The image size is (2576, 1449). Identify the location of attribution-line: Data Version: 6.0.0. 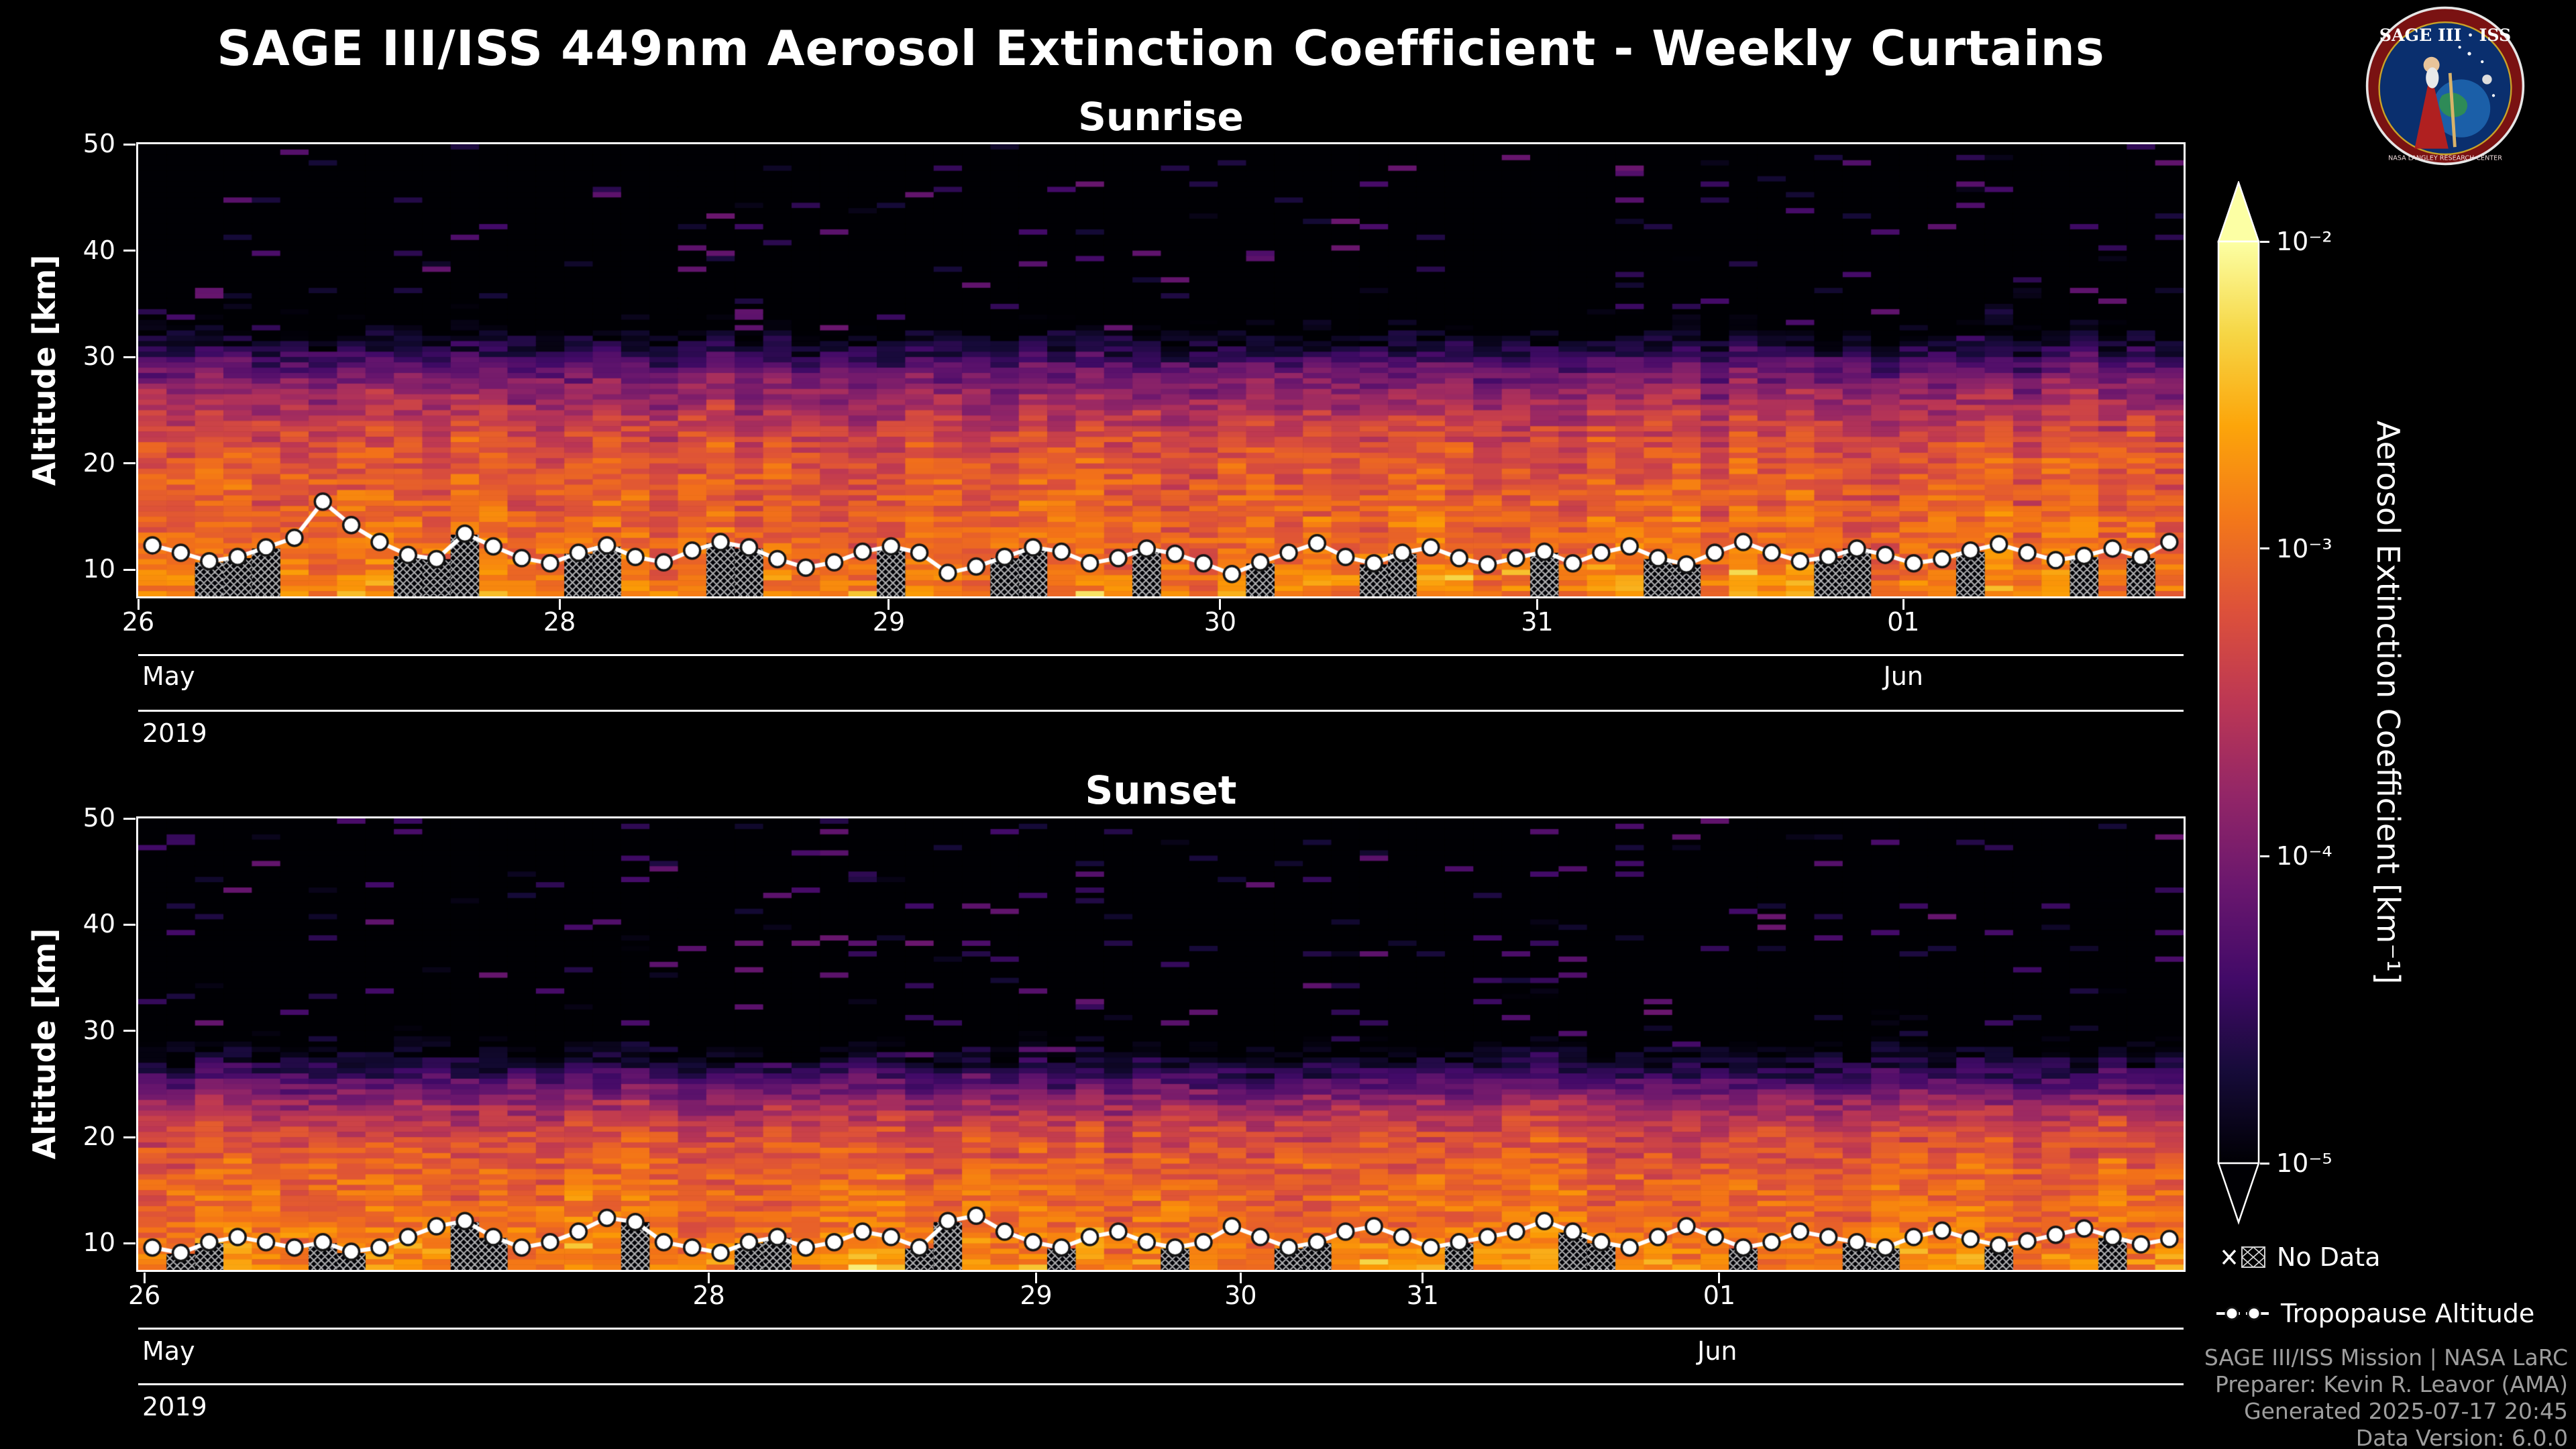
(2461, 1437).